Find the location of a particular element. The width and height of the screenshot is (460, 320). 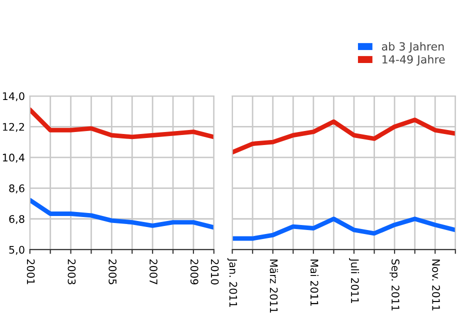

y-tick-label: 12,2 is located at coordinates (13, 127).